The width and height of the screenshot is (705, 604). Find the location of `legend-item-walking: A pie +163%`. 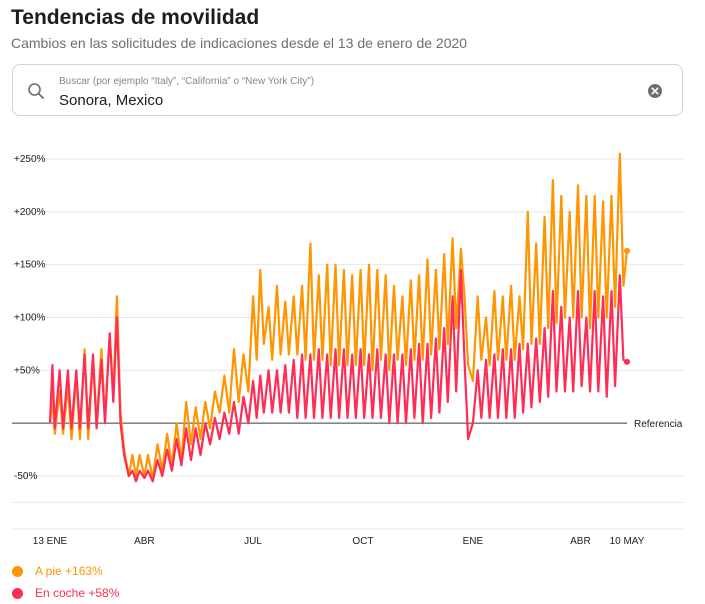

legend-item-walking: A pie +163% is located at coordinates (65, 571).